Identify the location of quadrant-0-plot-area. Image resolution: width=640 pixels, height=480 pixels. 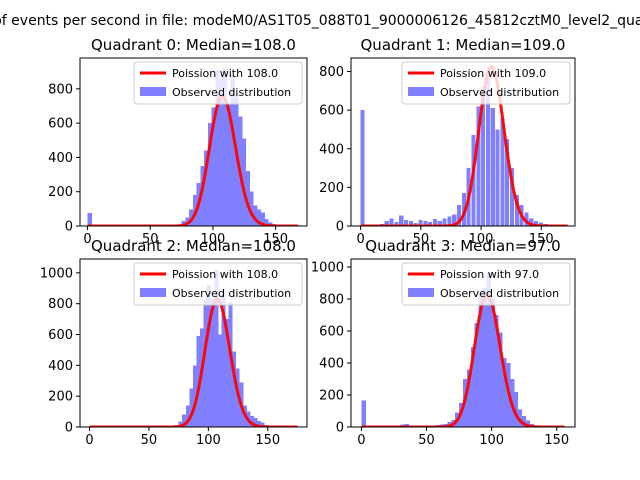
(193, 147).